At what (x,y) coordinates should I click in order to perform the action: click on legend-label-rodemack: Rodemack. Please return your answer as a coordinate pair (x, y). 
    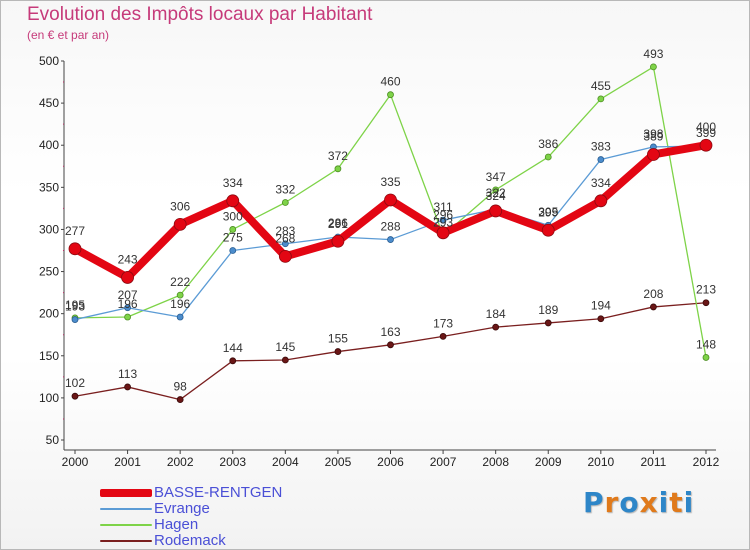
    Looking at the image, I should click on (190, 540).